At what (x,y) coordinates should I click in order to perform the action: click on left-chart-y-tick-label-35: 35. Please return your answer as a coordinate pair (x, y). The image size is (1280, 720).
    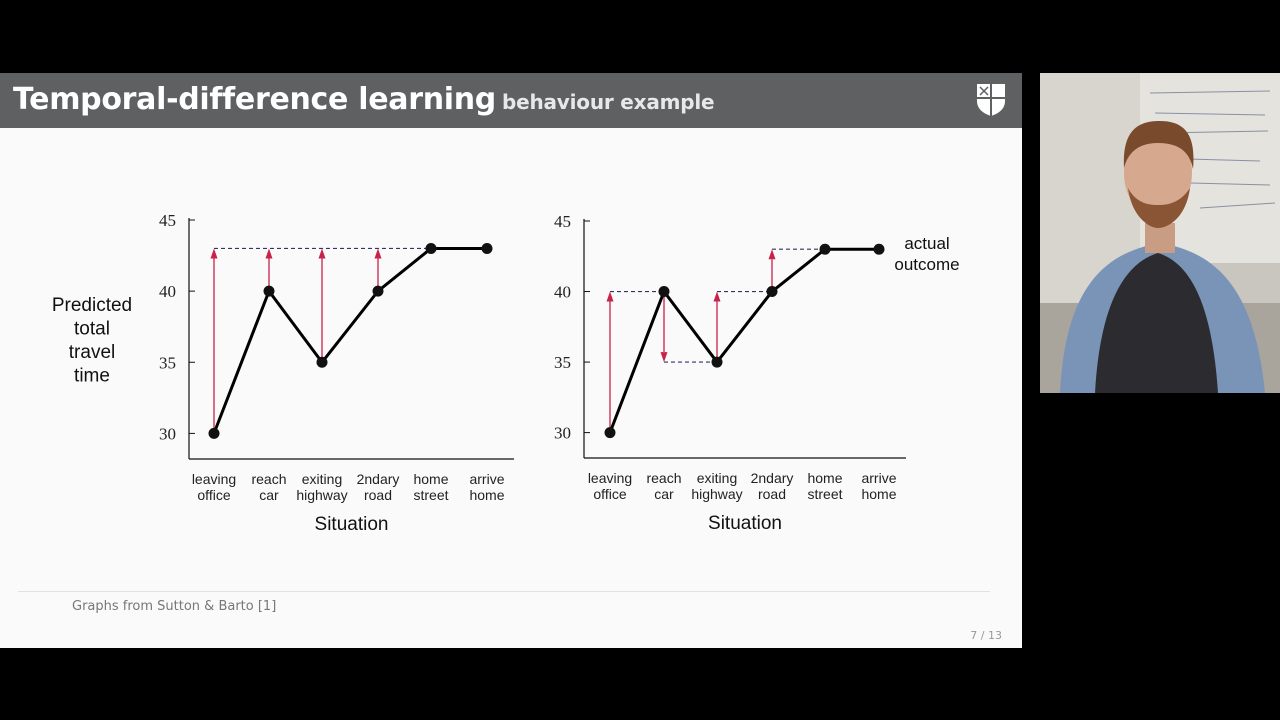
    Looking at the image, I should click on (167, 362).